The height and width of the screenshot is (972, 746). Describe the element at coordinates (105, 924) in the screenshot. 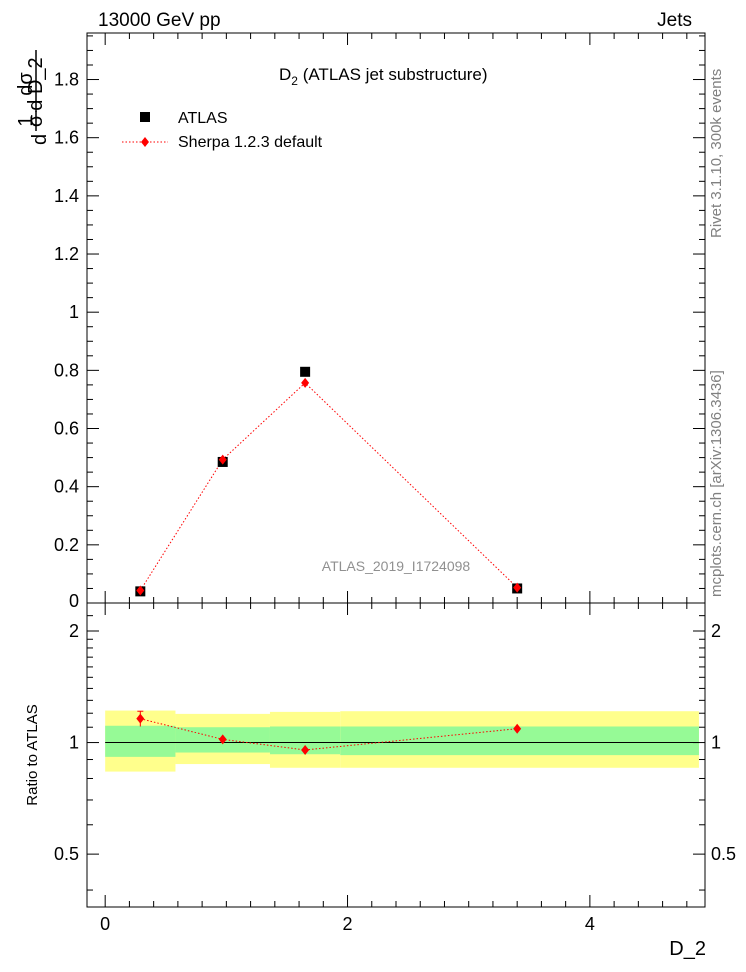

I see `x-tick-label: 0` at that location.